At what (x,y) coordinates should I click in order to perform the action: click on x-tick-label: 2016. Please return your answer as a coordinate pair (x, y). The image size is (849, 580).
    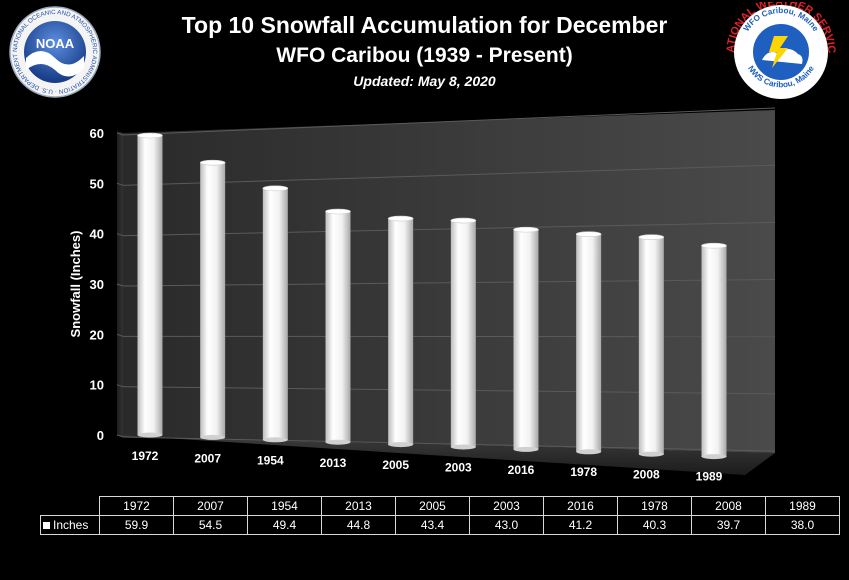
    Looking at the image, I should click on (521, 470).